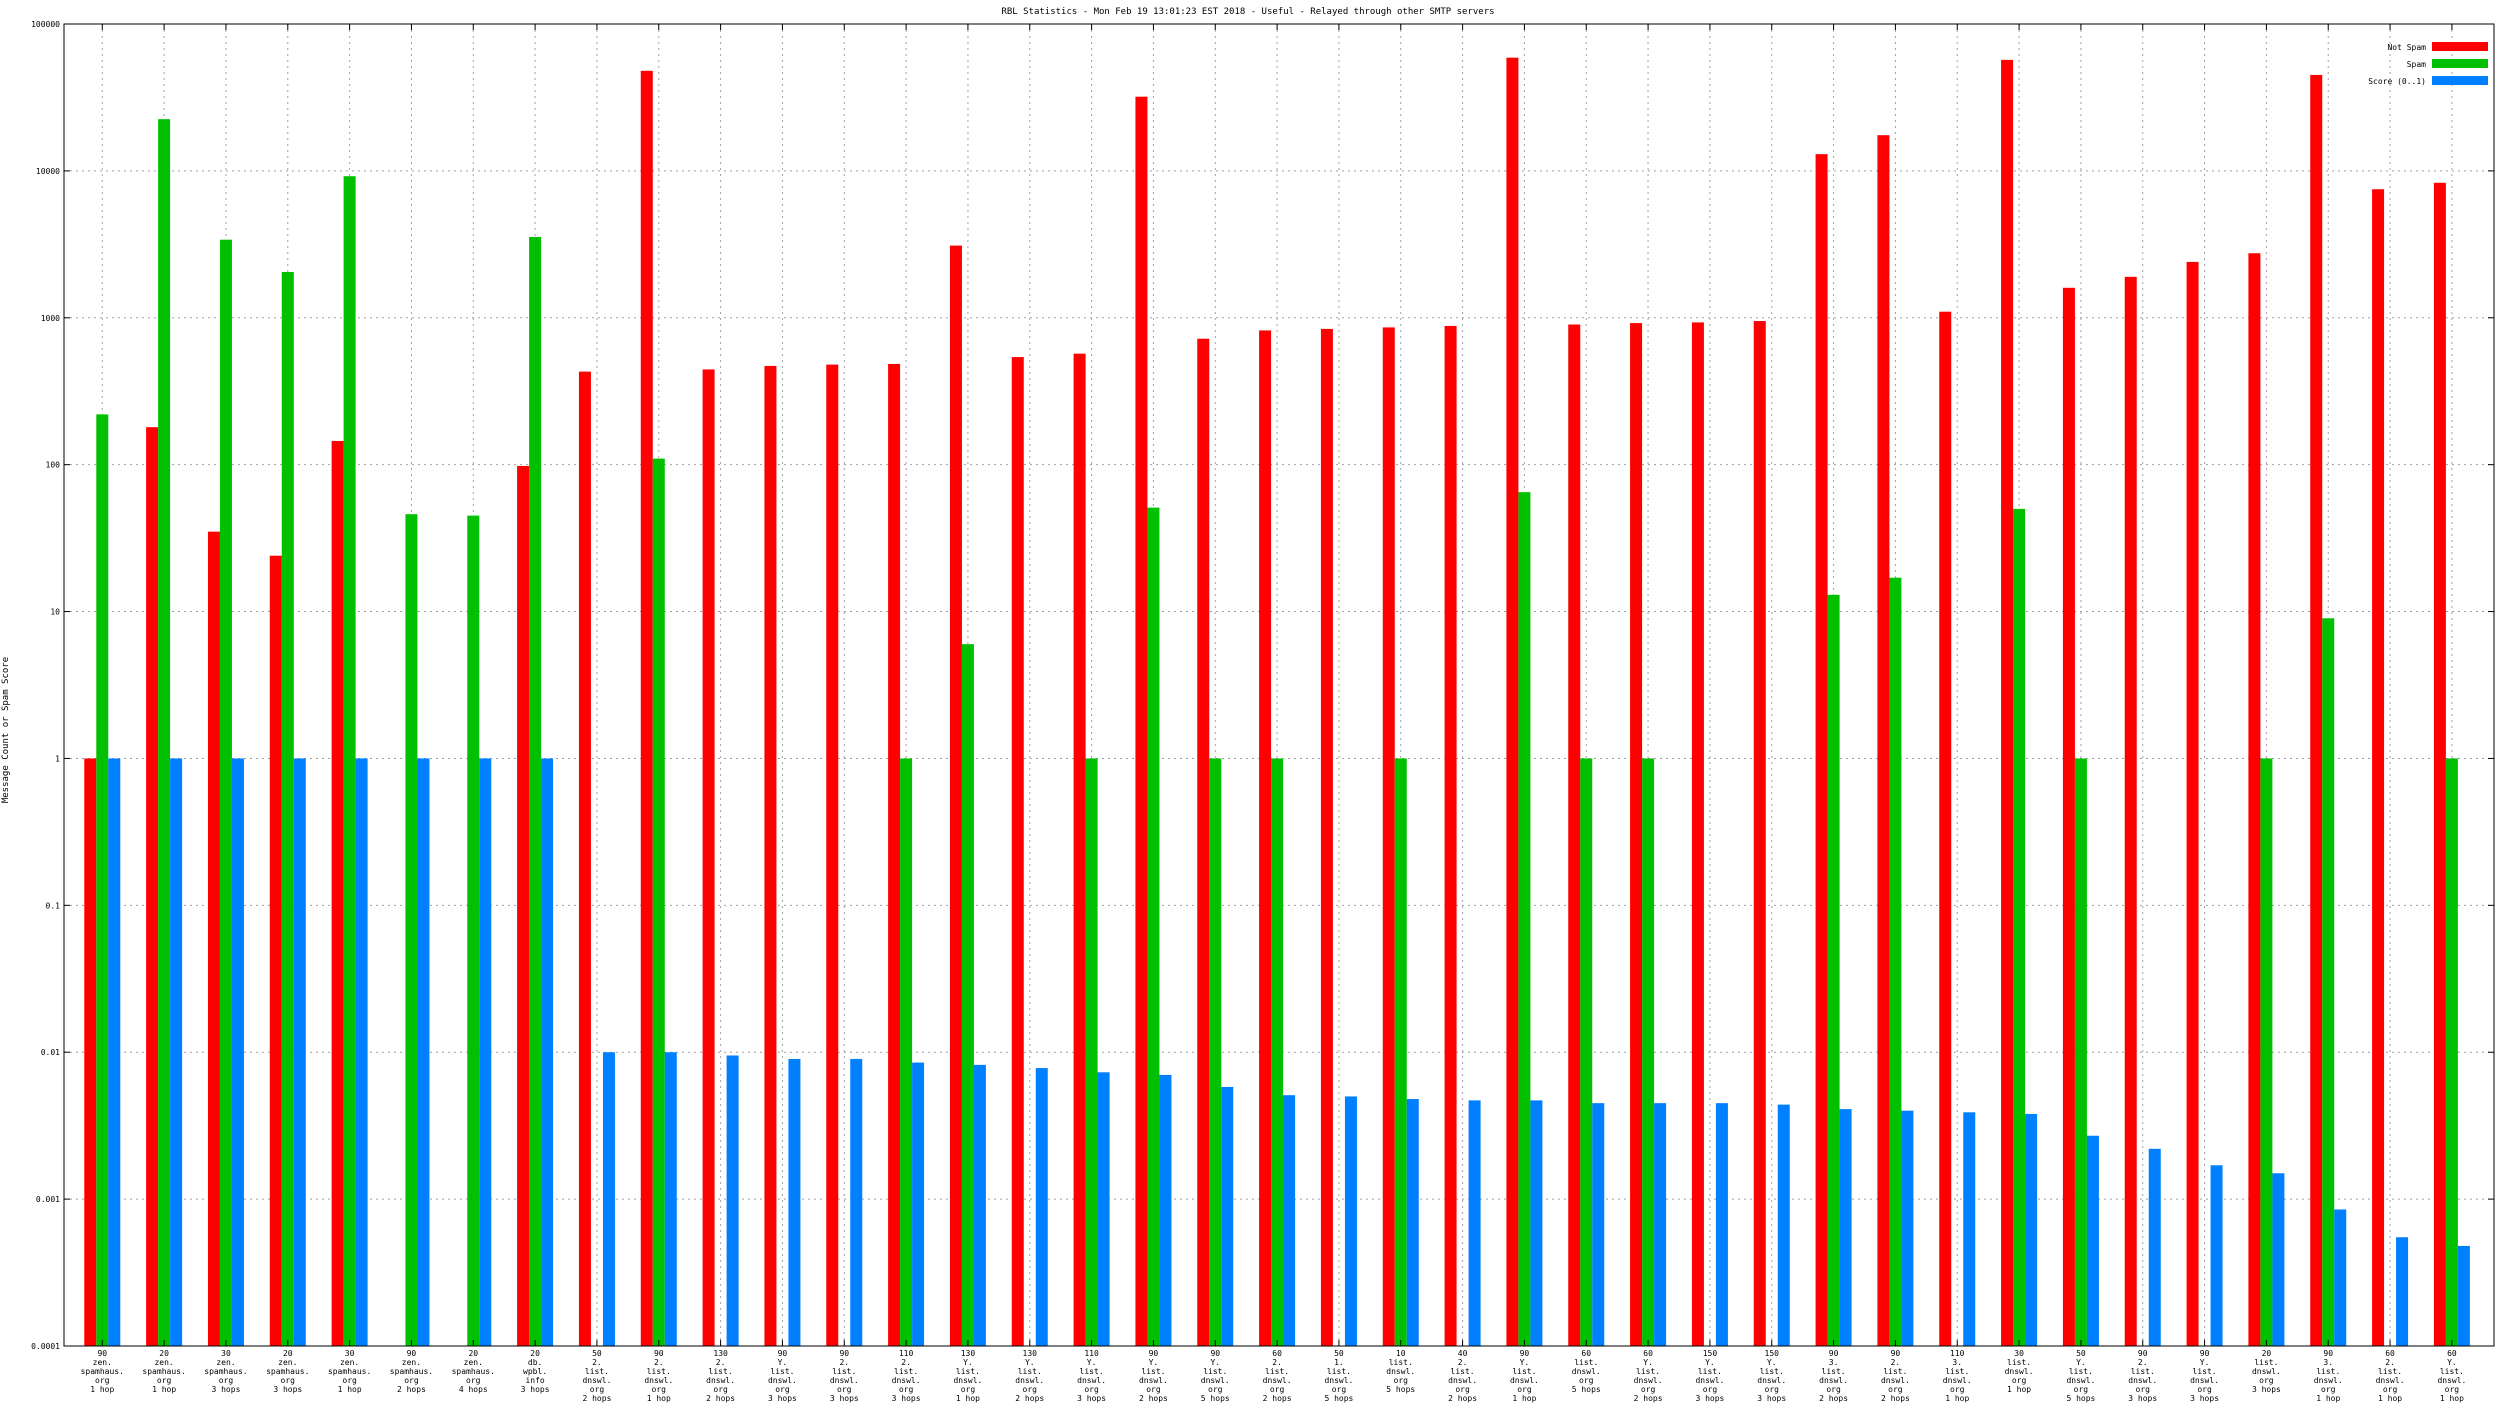  Describe the element at coordinates (2428, 64) in the screenshot. I see `legend: Not Spam Spam Score (0..1)` at that location.